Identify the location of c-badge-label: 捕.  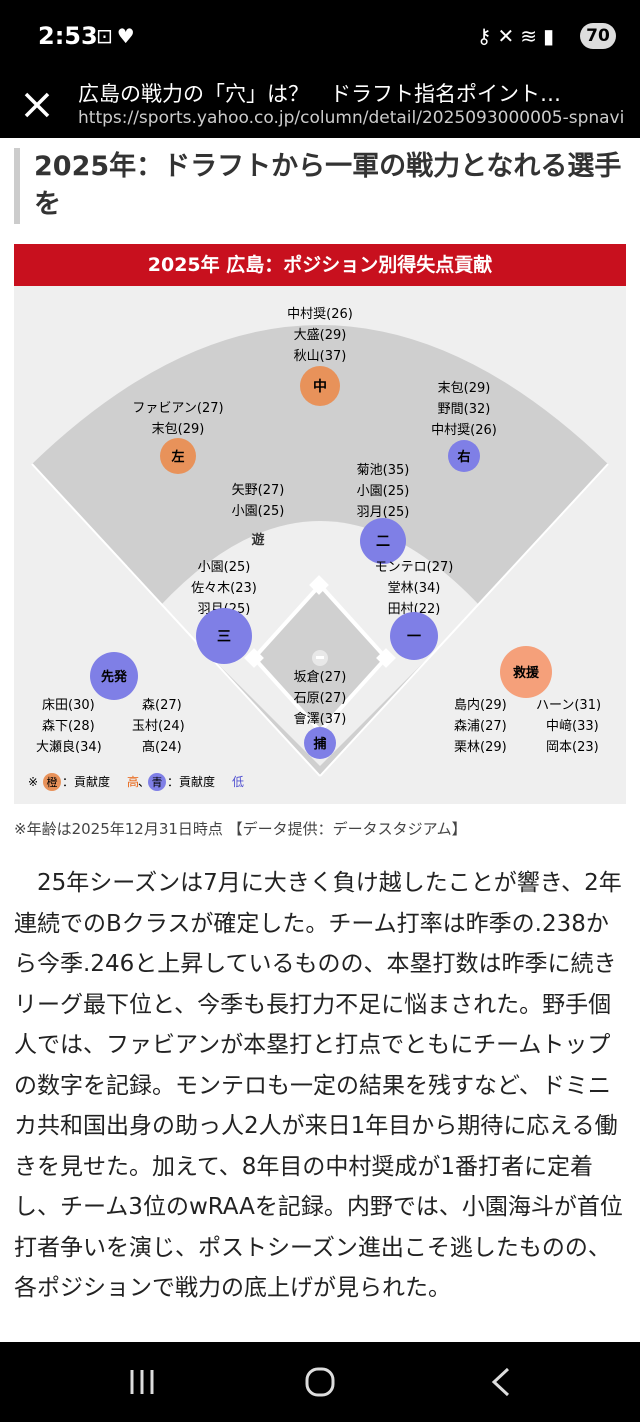
(319, 744).